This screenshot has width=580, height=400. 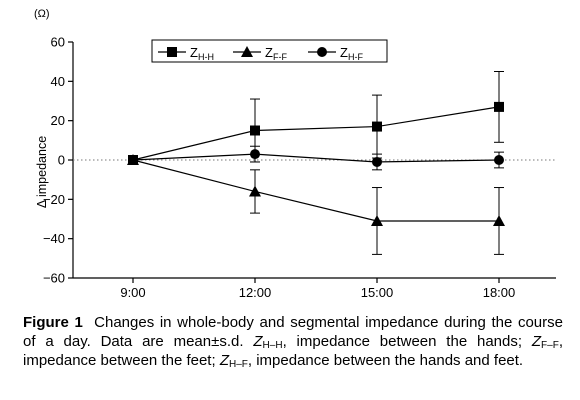 I want to click on legend-label-sub: H-F, so click(x=355, y=57).